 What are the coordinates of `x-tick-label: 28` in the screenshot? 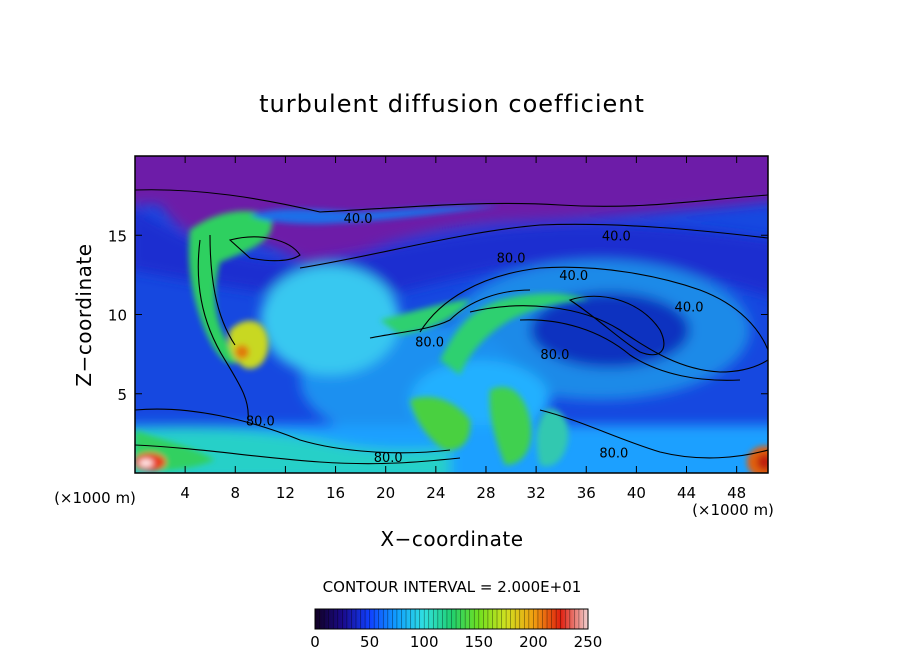 It's located at (485, 493).